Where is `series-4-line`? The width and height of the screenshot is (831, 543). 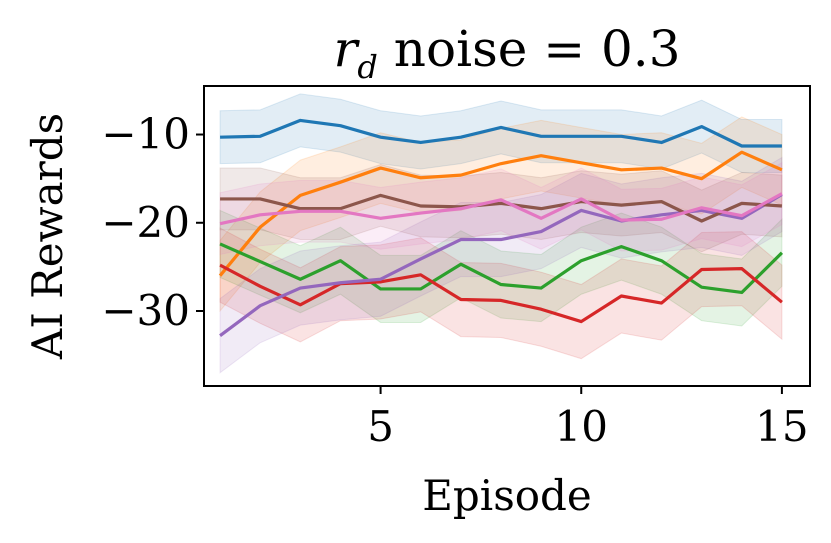
series-4-line is located at coordinates (501, 293).